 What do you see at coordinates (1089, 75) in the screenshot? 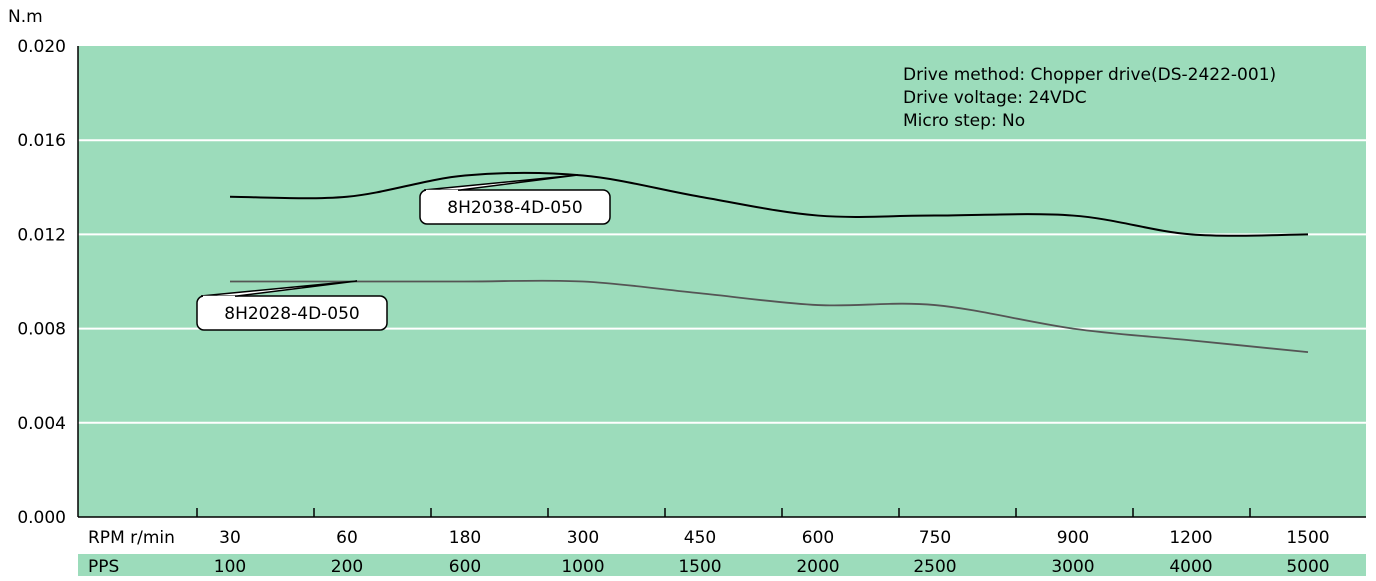
I see `annotation-drive-method: Drive method: Chopper drive(DS-2422-001)` at bounding box center [1089, 75].